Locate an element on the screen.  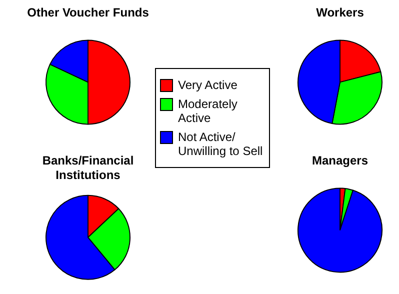
legend-label: Very Active is located at coordinates (208, 85).